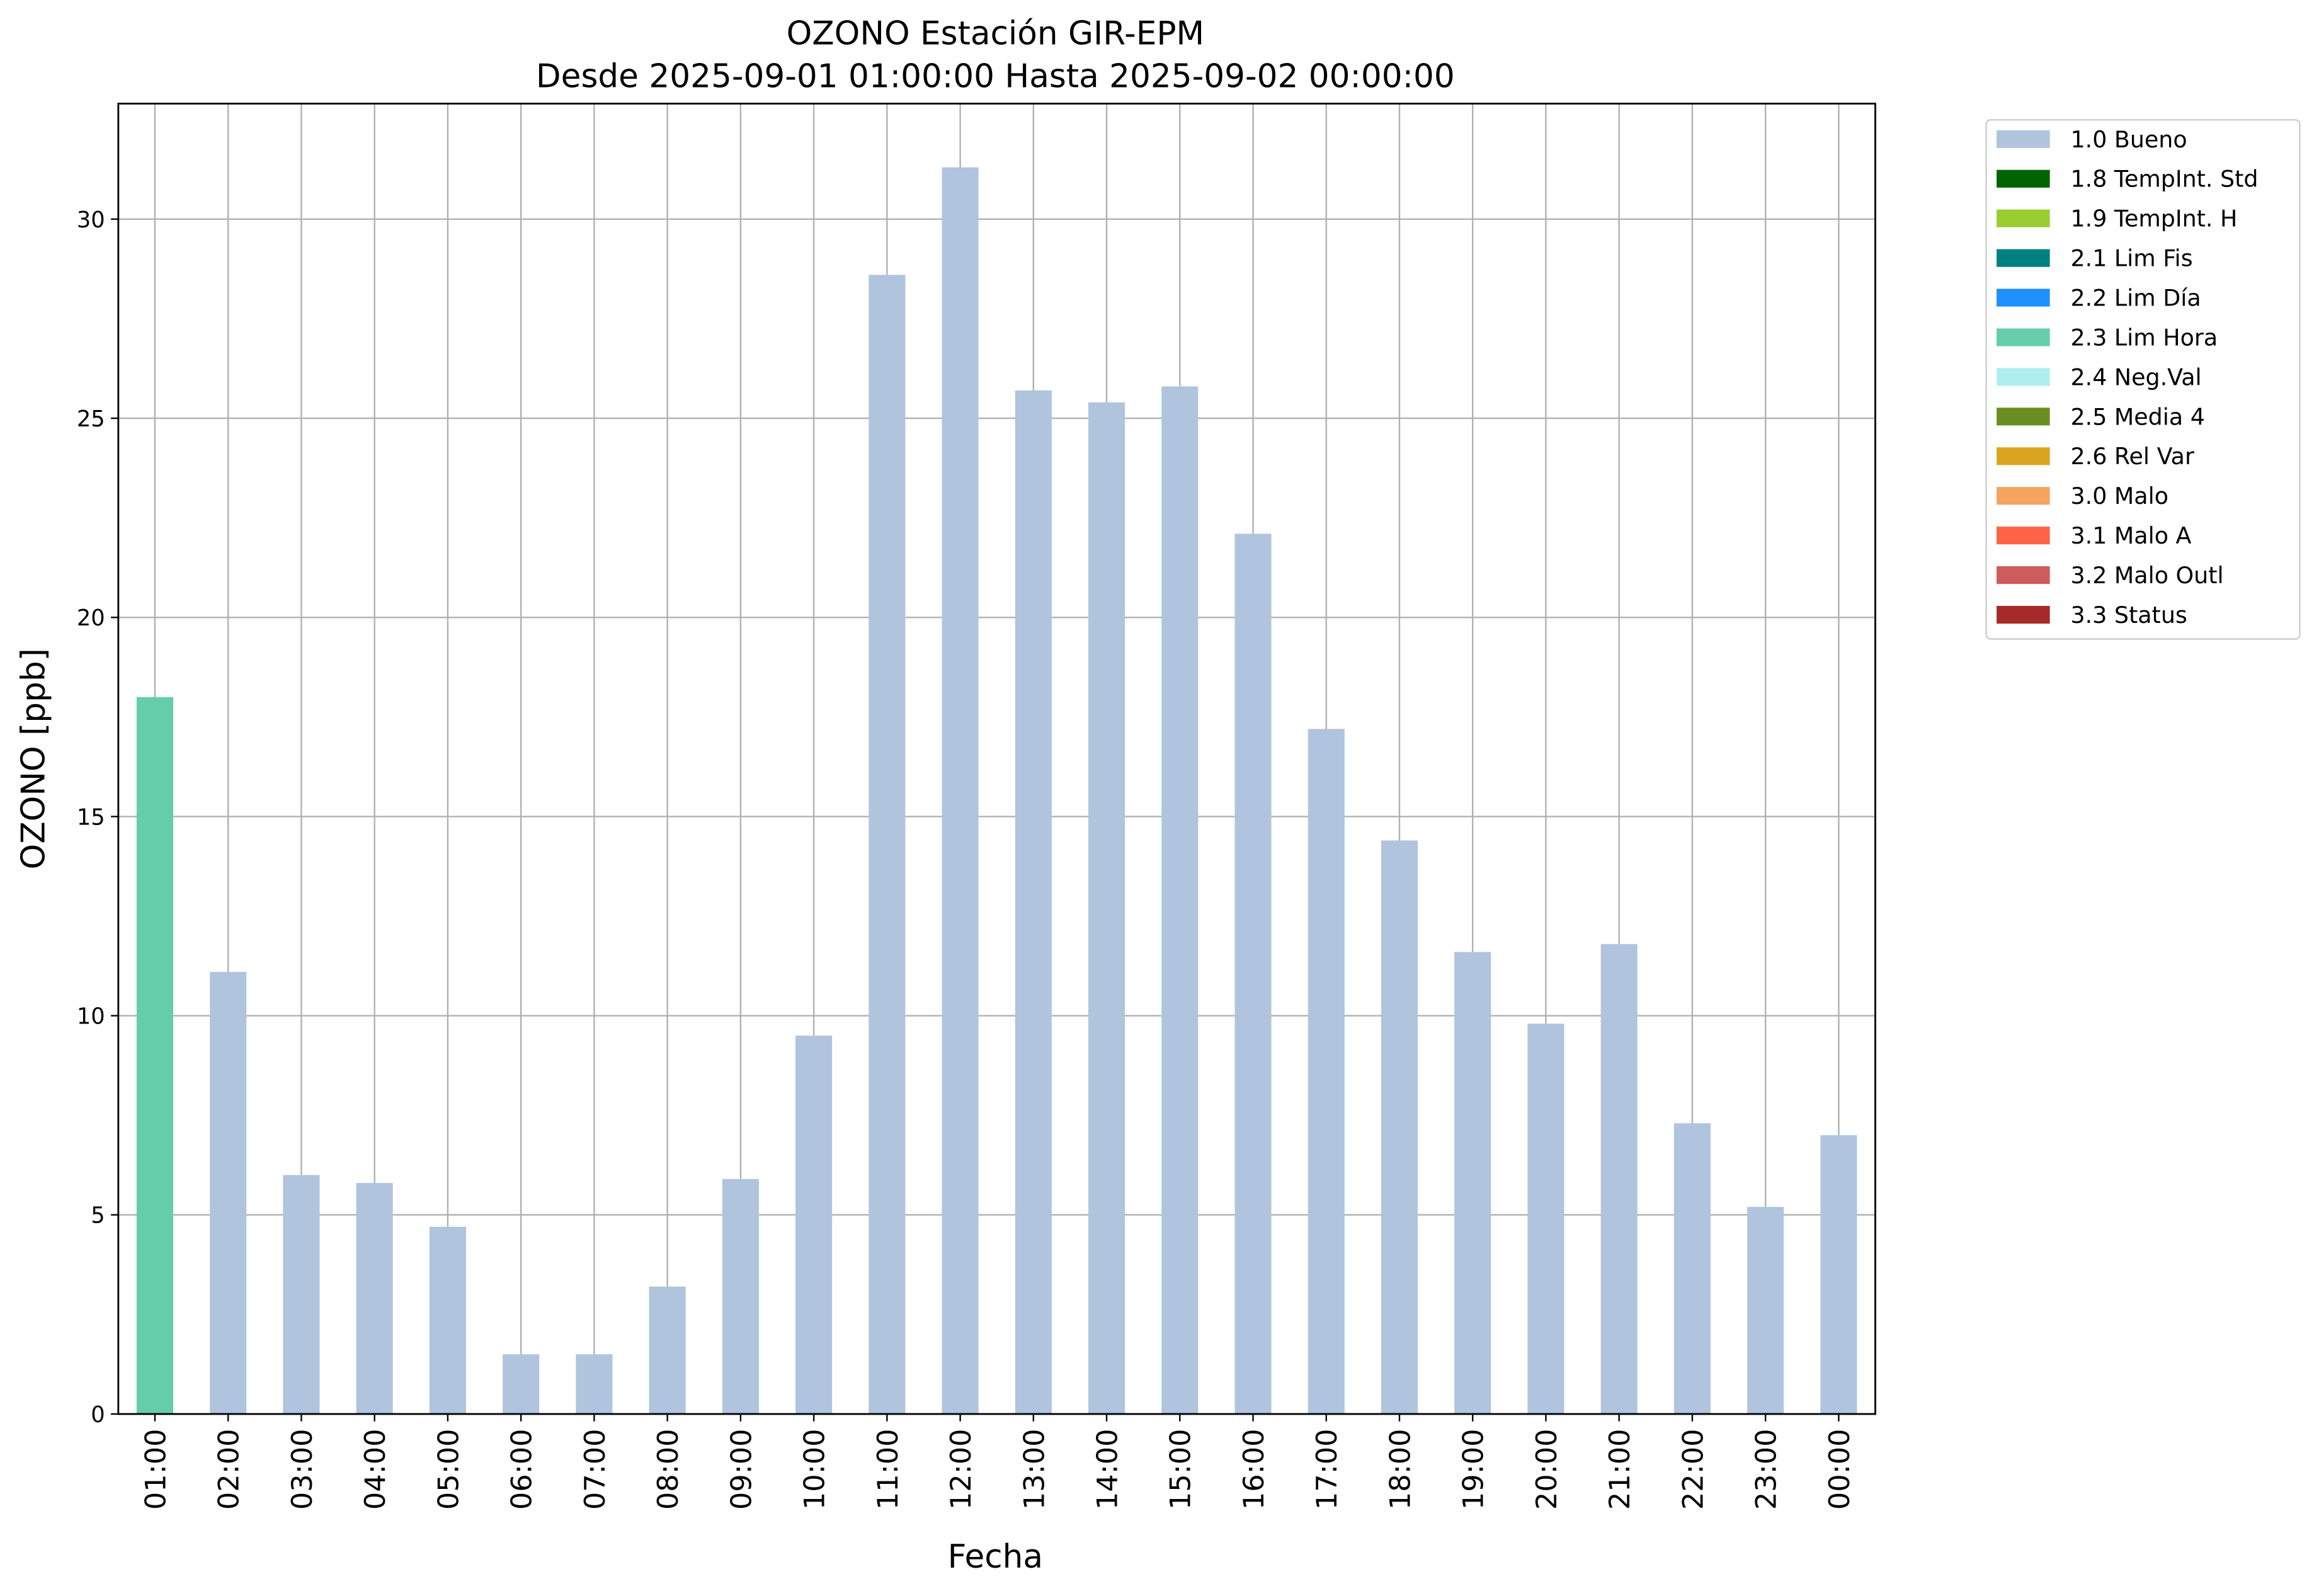 The image size is (2319, 1596). Describe the element at coordinates (91, 419) in the screenshot. I see `y-tick-label: 25` at that location.